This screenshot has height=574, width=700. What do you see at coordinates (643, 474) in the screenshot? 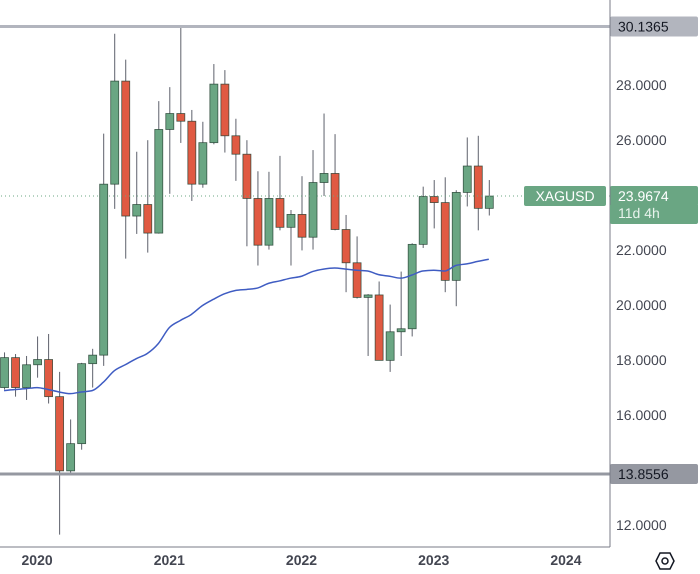
I see `ref-line-label: 13.8556` at bounding box center [643, 474].